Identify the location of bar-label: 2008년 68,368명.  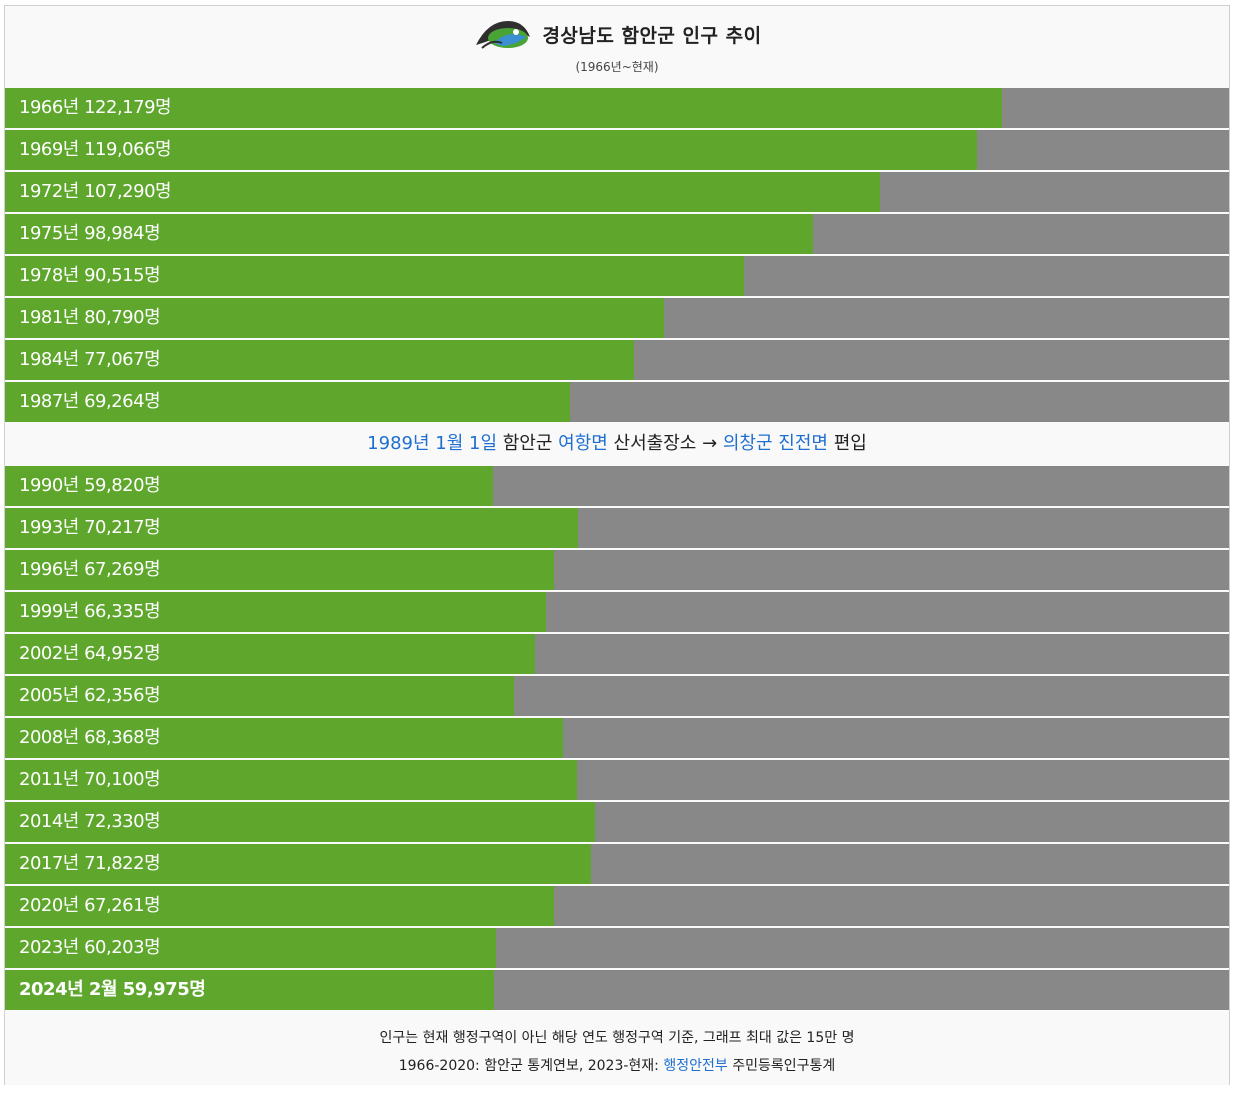
(90, 737).